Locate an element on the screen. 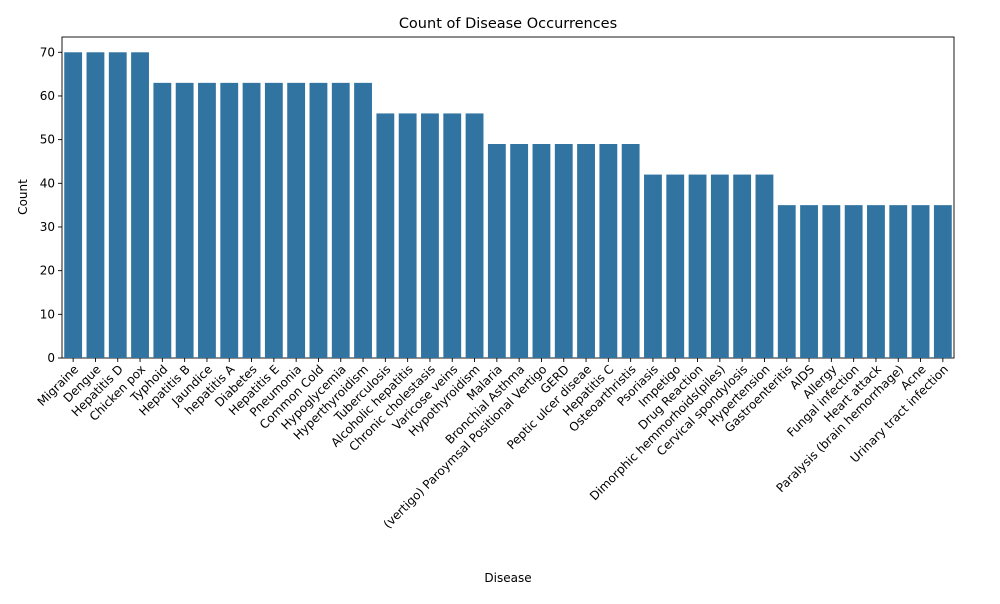 This screenshot has width=1000, height=604. y-tick-label: 10 is located at coordinates (47, 314).